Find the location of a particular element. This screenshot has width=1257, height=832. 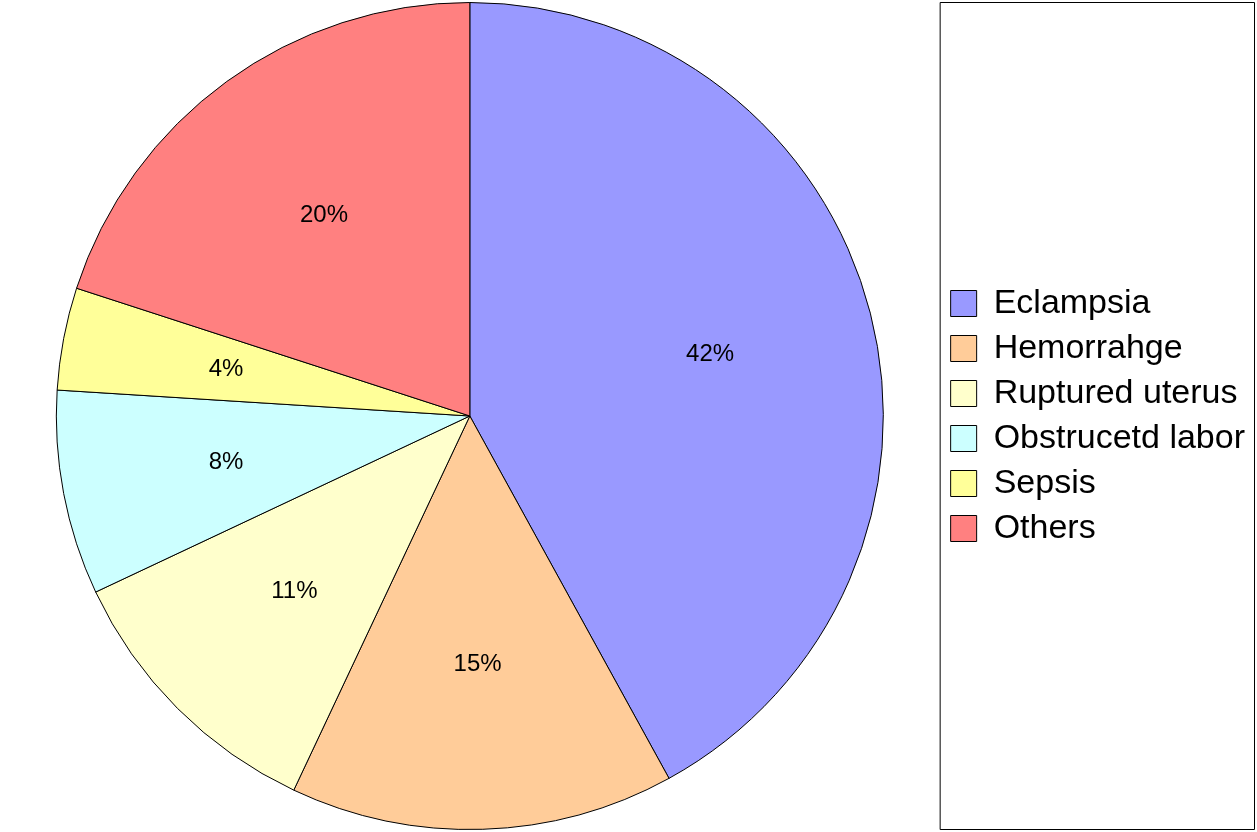

legend-label: Eclampsia is located at coordinates (1072, 300).